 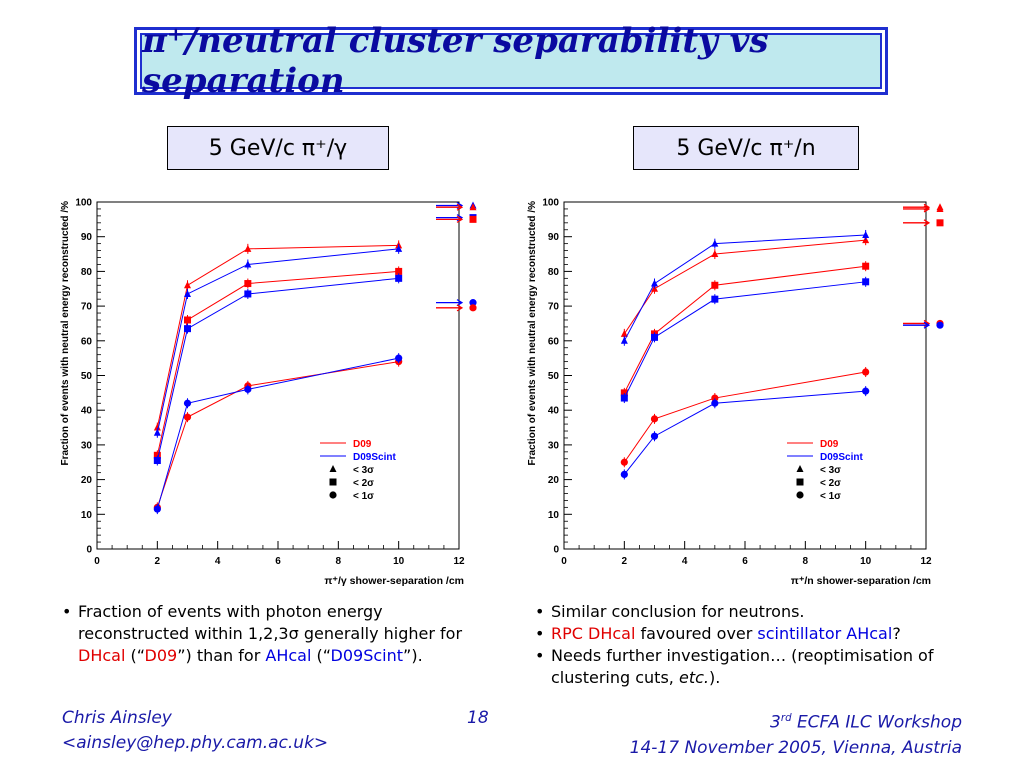 I want to click on slide-number: 18, so click(x=478, y=718).